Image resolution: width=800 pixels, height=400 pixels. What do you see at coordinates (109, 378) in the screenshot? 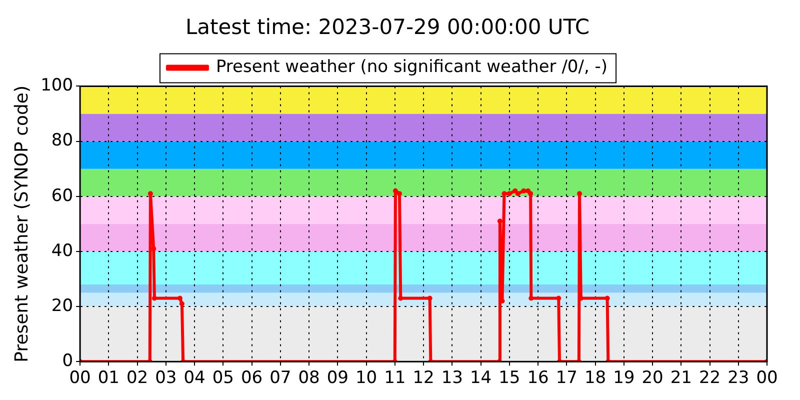
I see `x-tick-label: 01` at bounding box center [109, 378].